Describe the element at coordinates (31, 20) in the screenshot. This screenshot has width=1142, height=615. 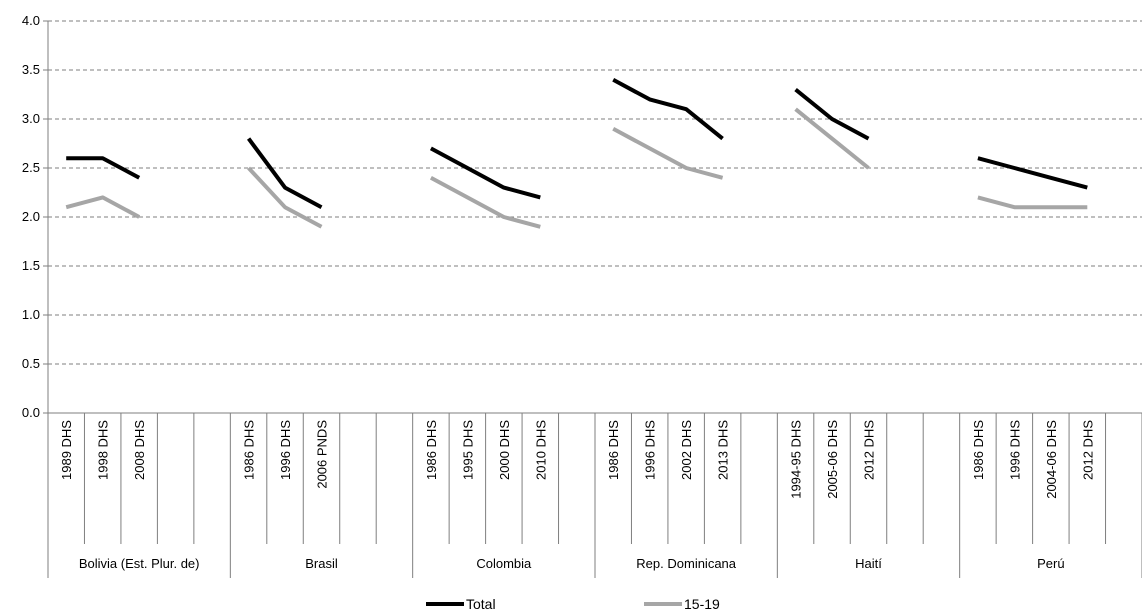
I see `y-tick-label: 4.0` at that location.